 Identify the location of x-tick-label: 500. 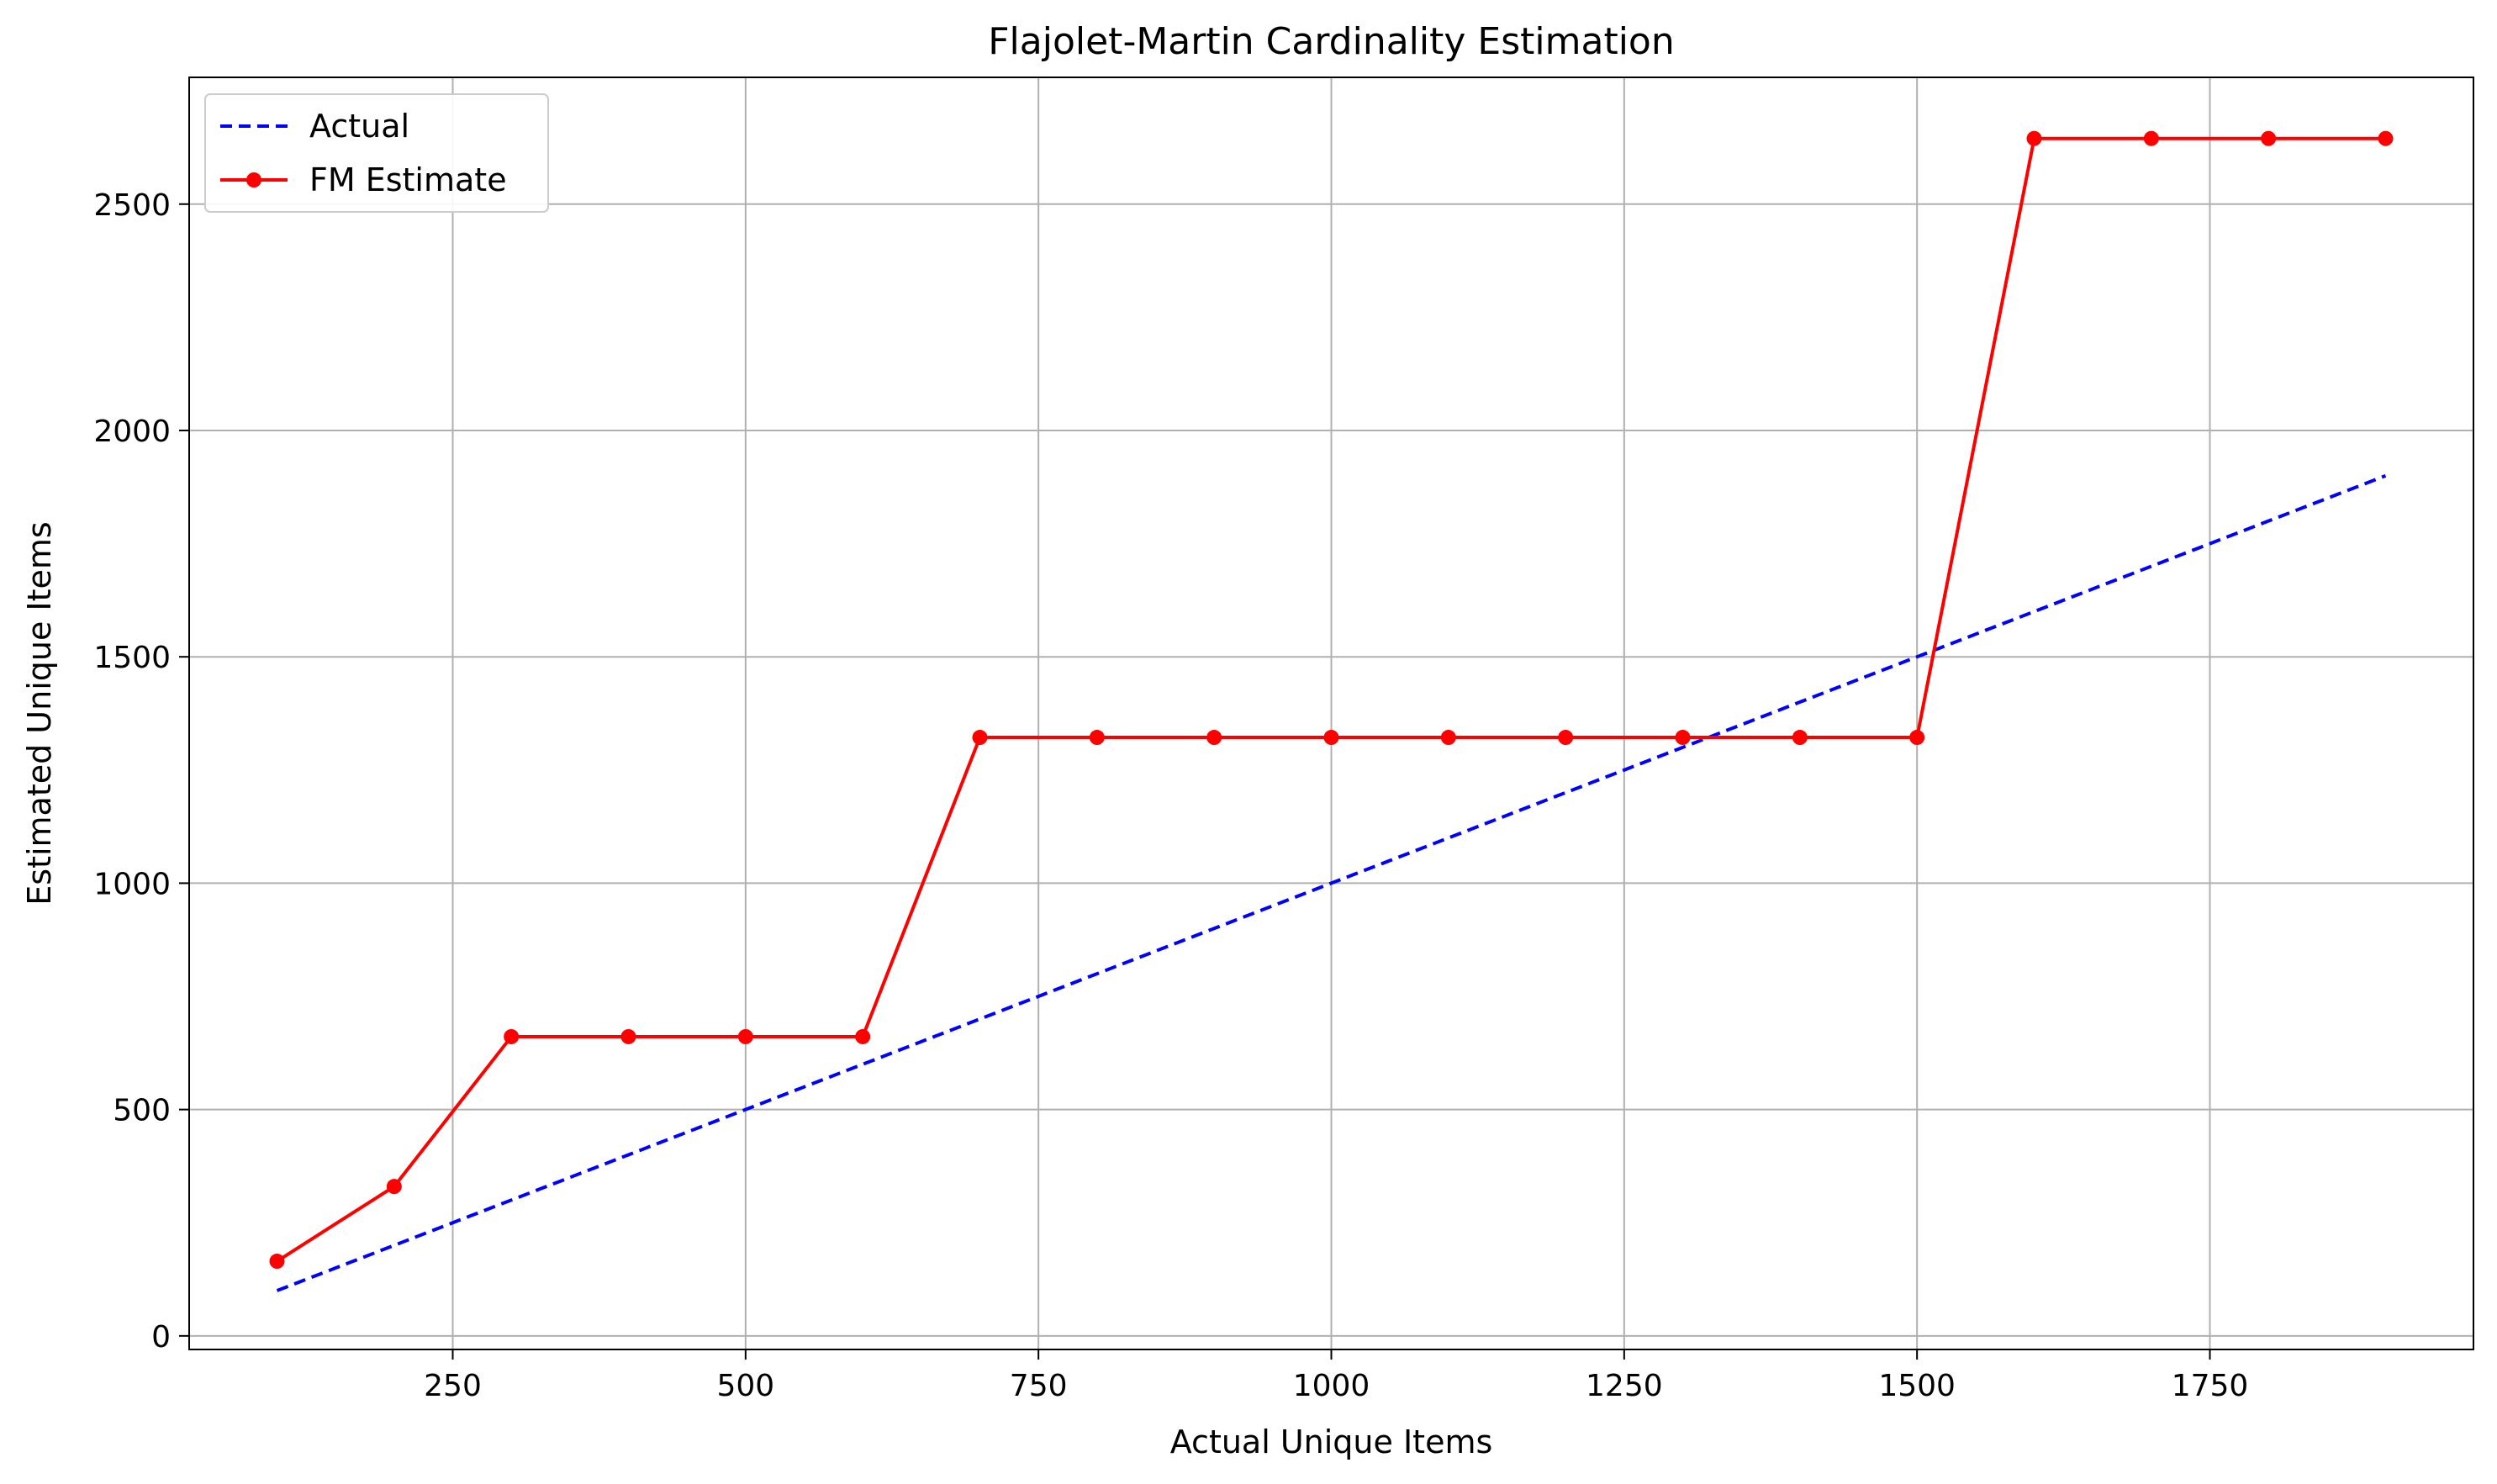
(745, 1386).